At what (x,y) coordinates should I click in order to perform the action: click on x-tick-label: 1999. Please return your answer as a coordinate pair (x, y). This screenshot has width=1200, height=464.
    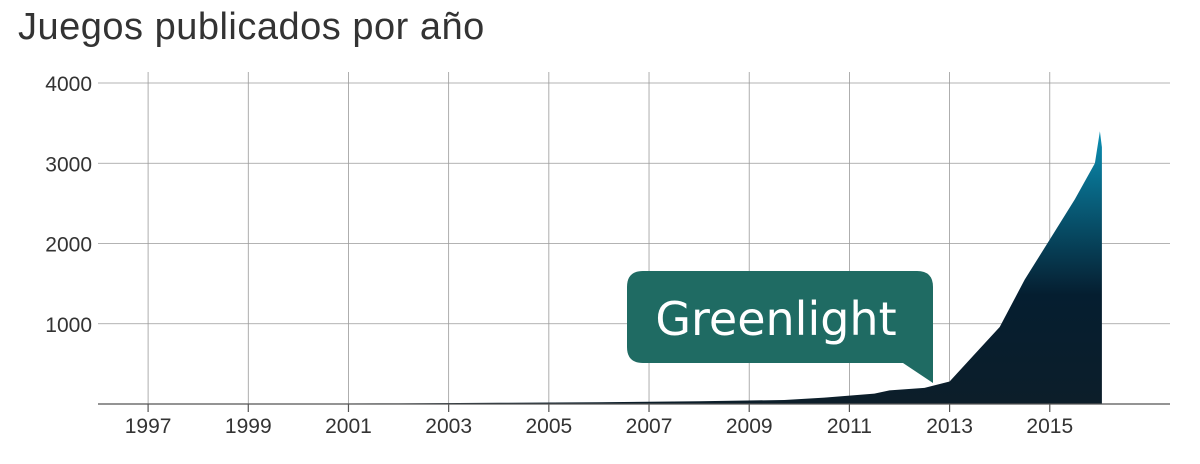
    Looking at the image, I should click on (248, 426).